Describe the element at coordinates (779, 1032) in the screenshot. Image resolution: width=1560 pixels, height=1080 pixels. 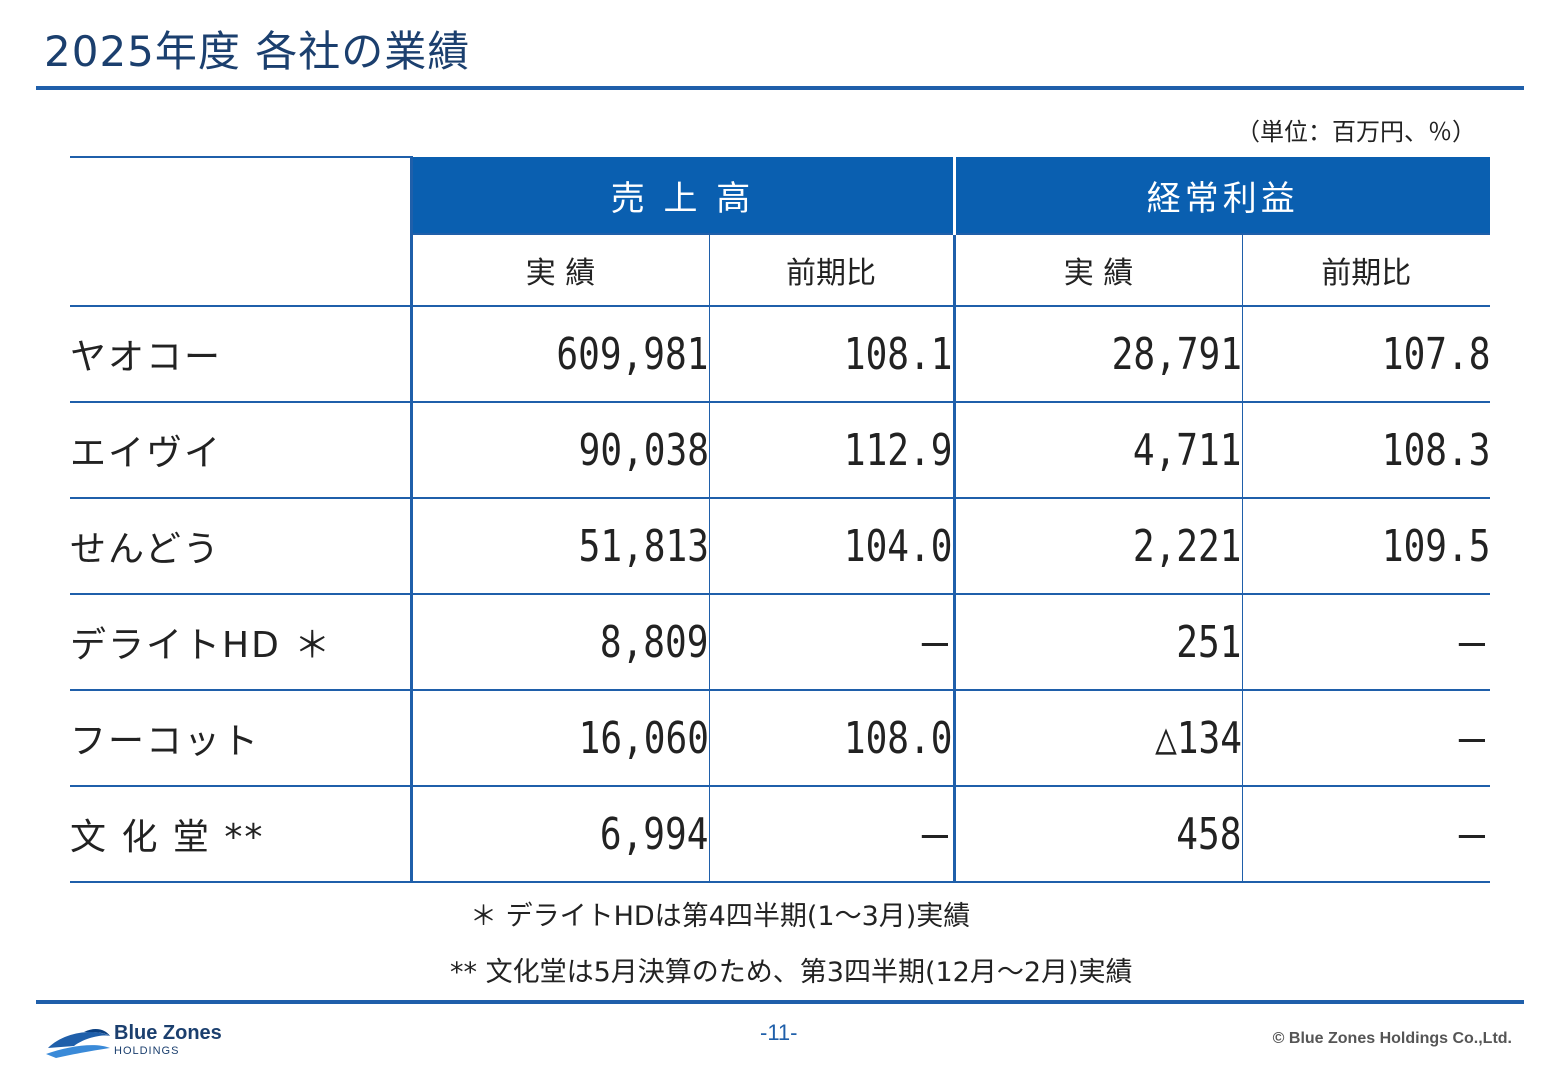
I see `page-number: -11-` at that location.